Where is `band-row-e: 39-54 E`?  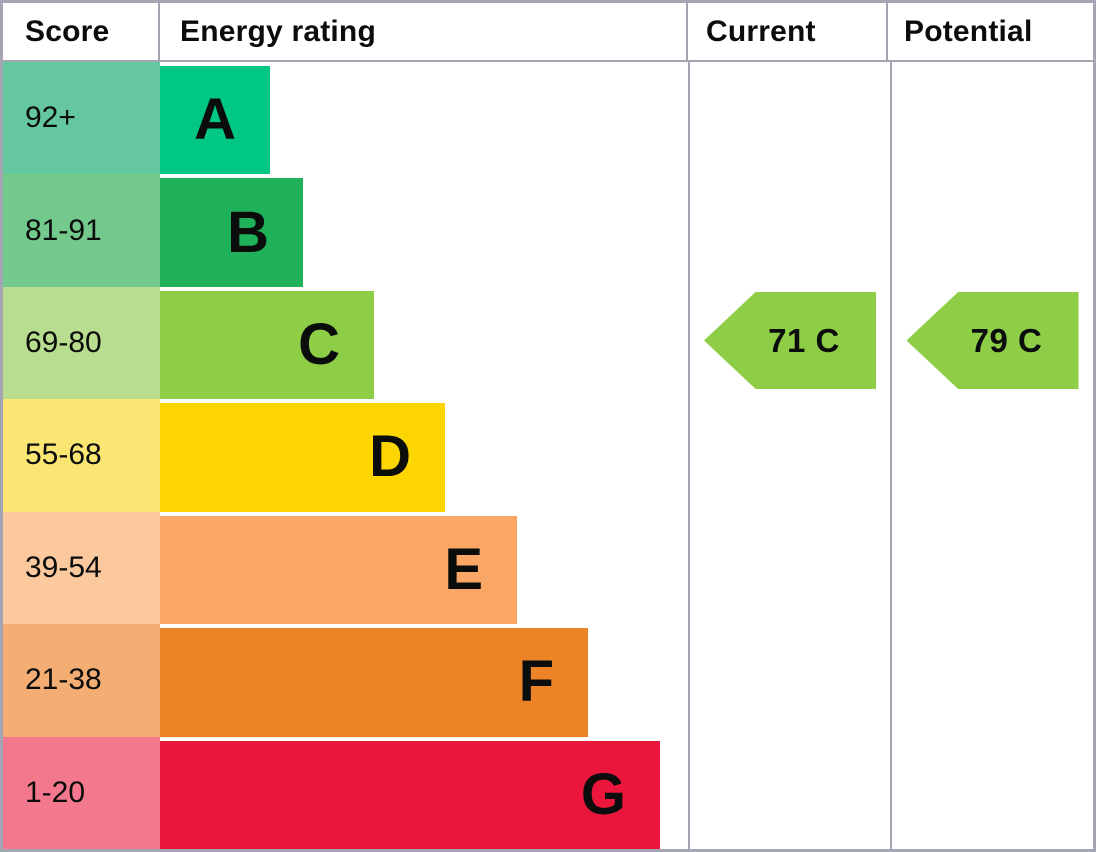
band-row-e: 39-54 E is located at coordinates (346, 568).